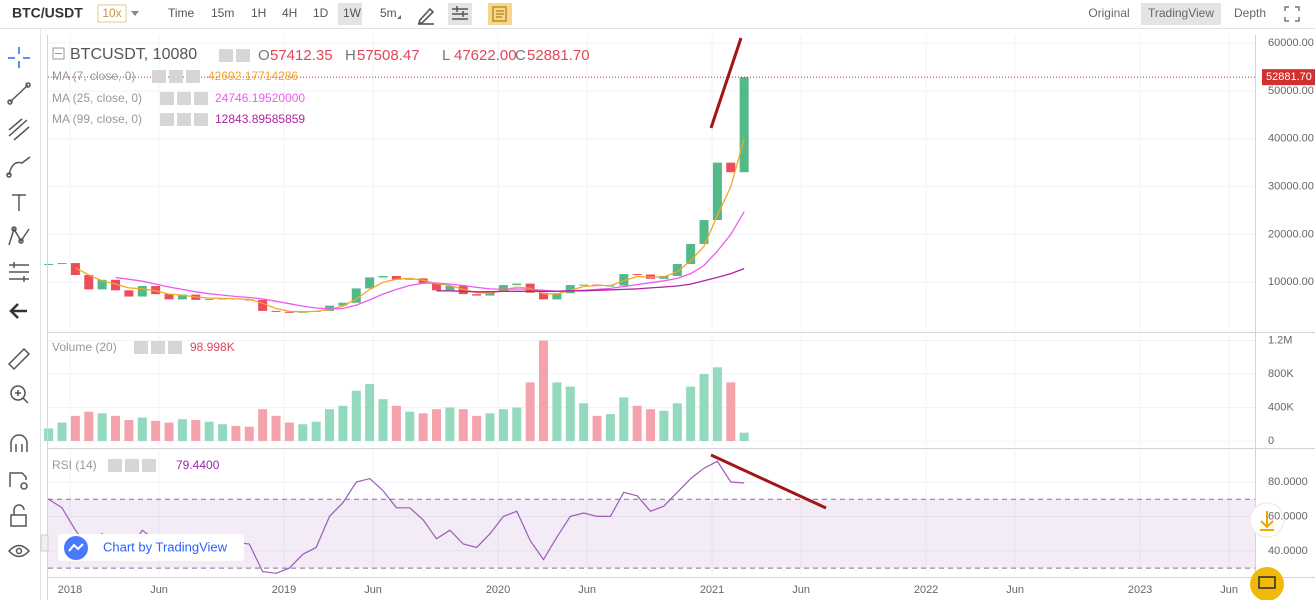 This screenshot has width=1315, height=600. Describe the element at coordinates (18, 481) in the screenshot. I see `lock-drawing-tool` at that location.